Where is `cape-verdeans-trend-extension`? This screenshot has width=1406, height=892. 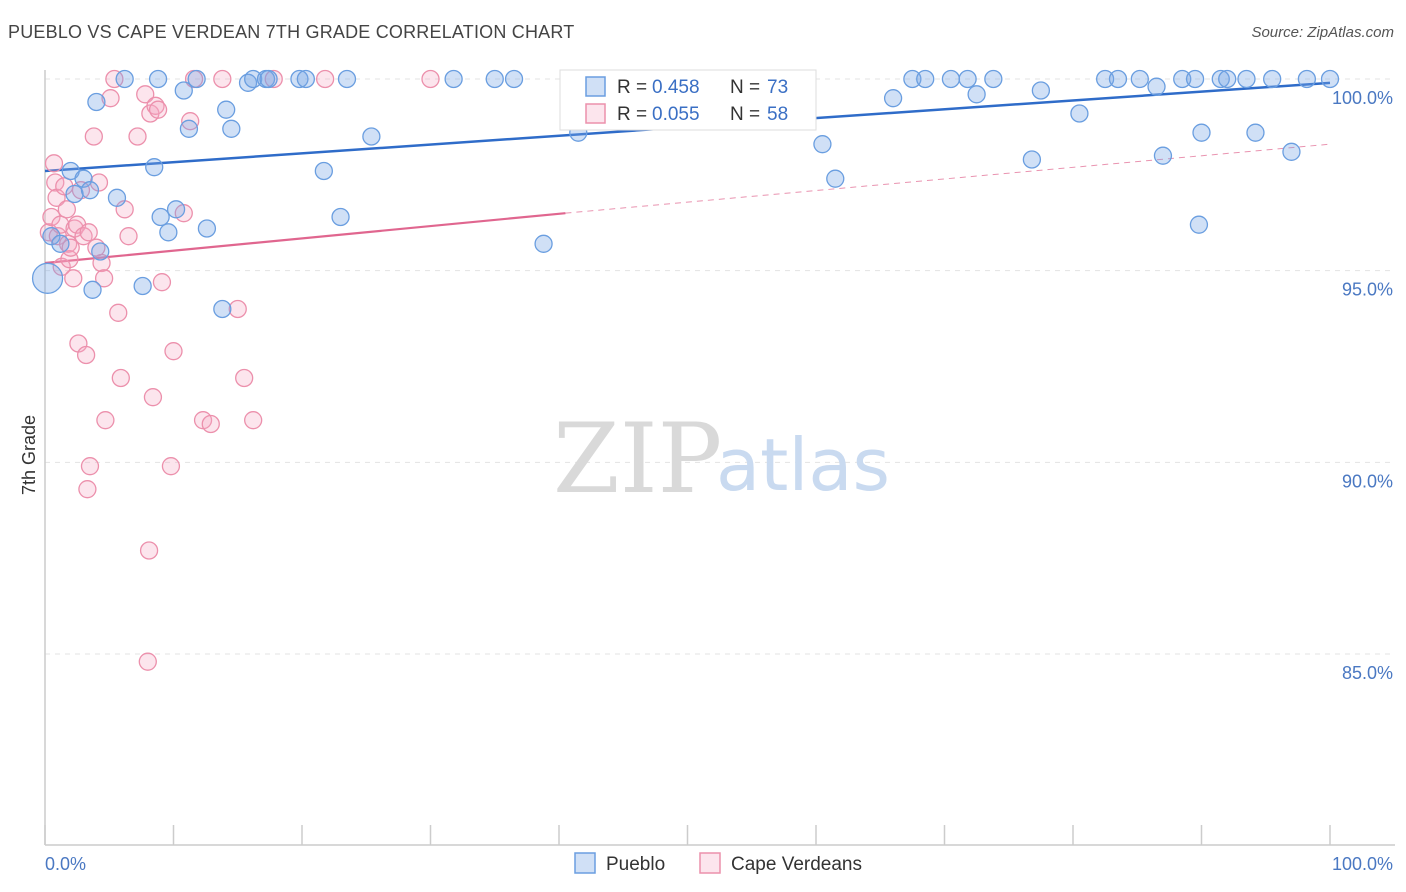 cape-verdeans-trend-extension is located at coordinates (948, 178).